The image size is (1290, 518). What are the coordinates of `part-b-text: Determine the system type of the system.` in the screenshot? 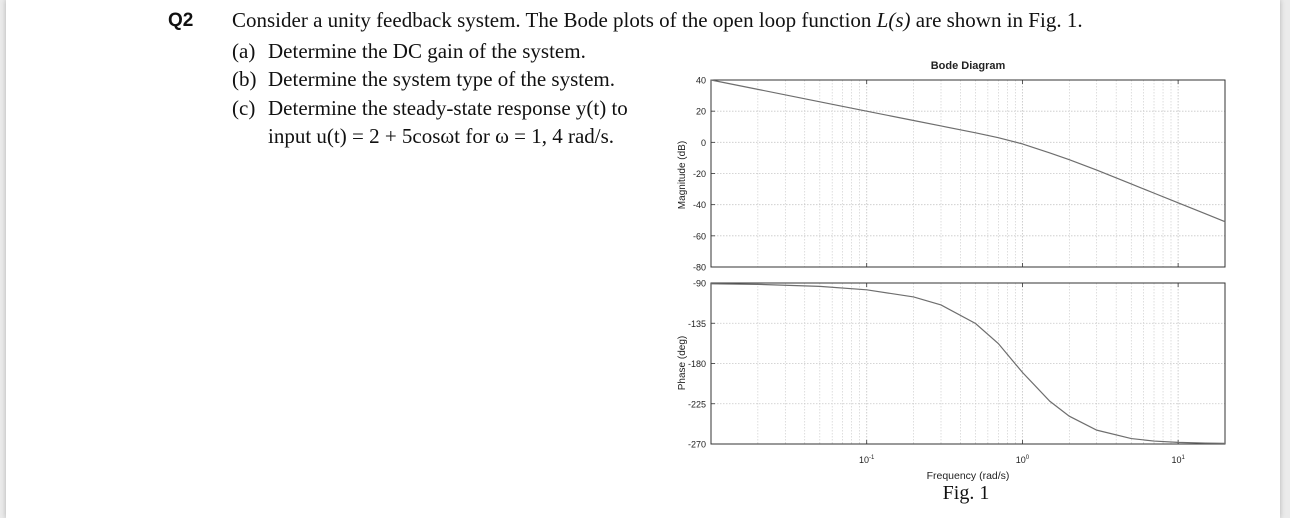 It's located at (442, 79).